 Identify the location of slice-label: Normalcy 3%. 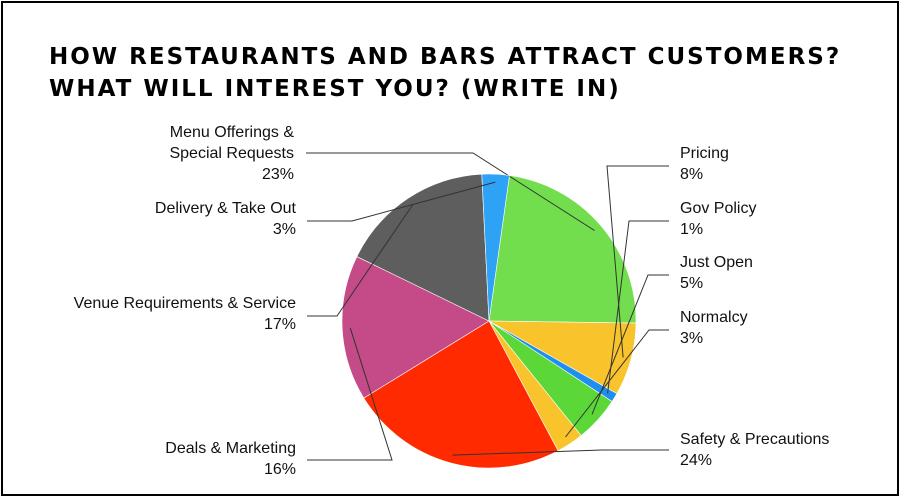
(714, 328).